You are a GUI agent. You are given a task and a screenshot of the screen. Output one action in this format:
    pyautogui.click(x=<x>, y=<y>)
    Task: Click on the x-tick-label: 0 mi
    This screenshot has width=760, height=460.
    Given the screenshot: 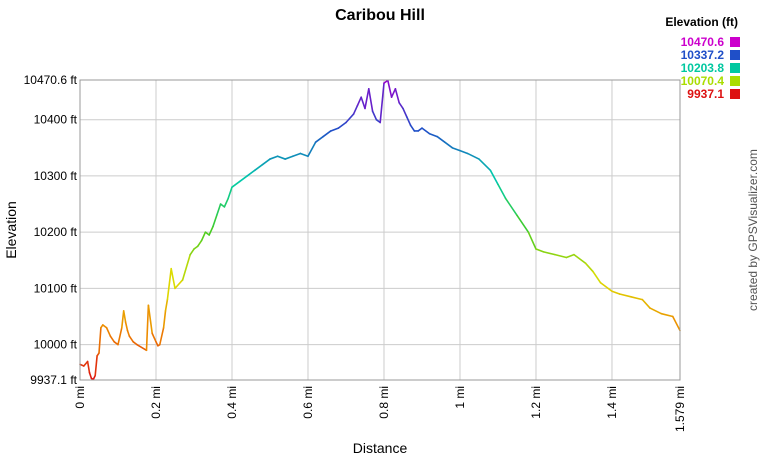 What is the action you would take?
    pyautogui.click(x=80, y=397)
    